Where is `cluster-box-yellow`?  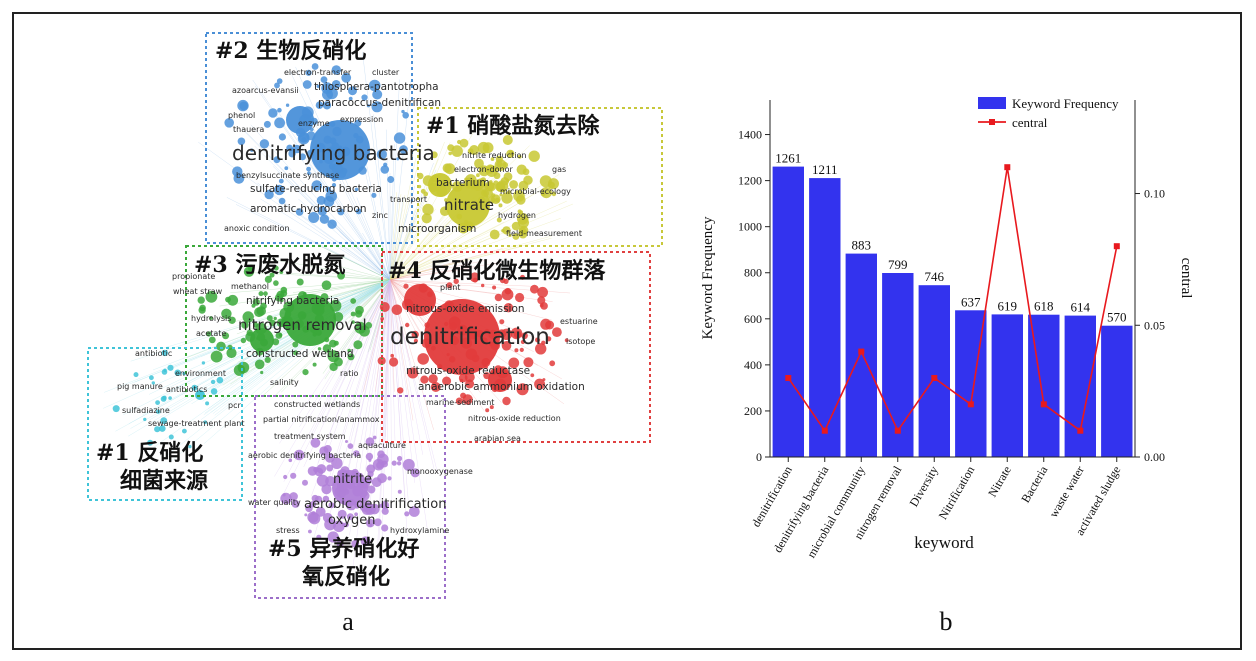
cluster-box-yellow is located at coordinates (540, 177).